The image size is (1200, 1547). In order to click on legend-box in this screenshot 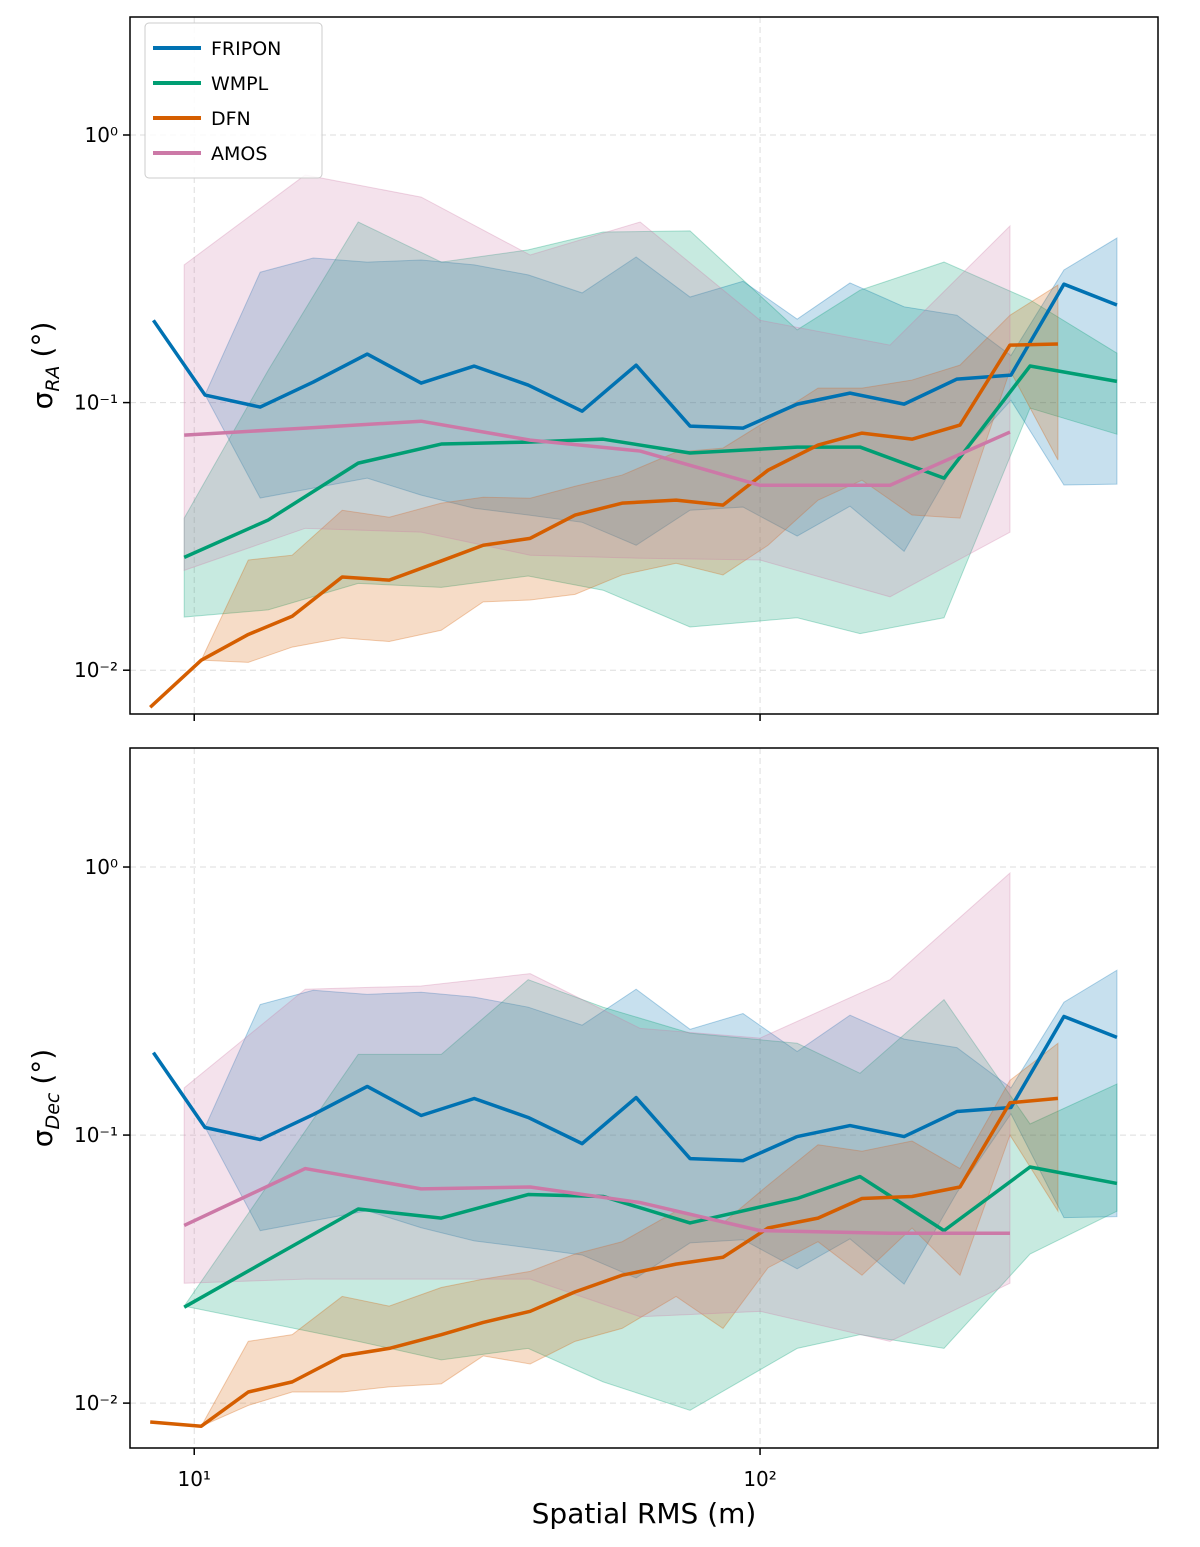, I will do `click(233, 100)`.